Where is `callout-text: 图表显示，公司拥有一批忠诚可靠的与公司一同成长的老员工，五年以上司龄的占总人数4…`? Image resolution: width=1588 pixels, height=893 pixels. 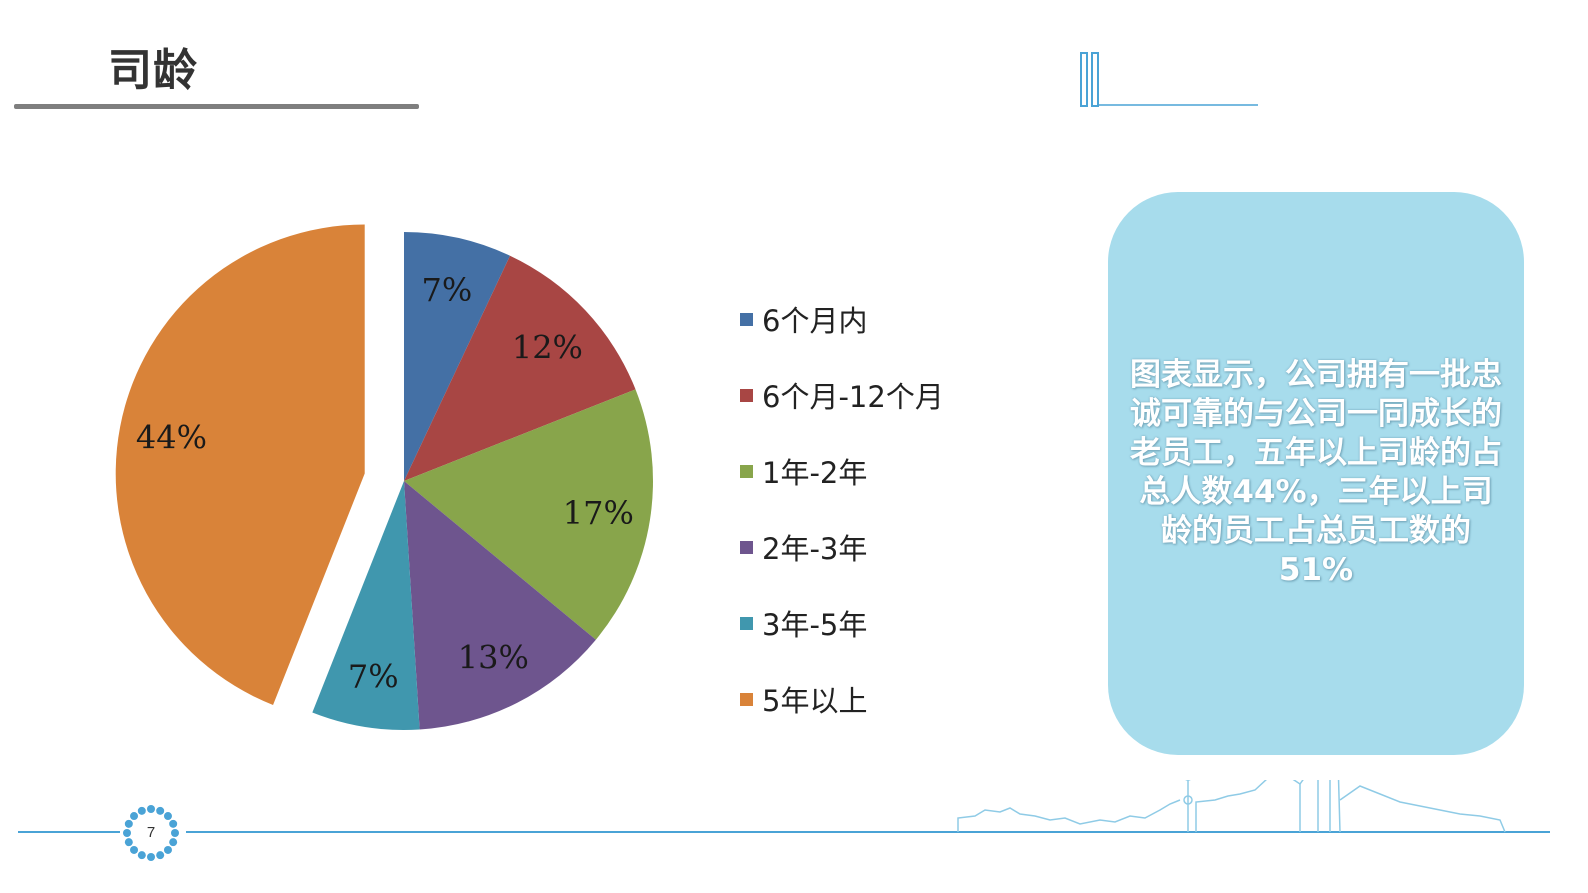
callout-text: 图表显示，公司拥有一批忠诚可靠的与公司一同成长的老员工，五年以上司龄的占总人数4… is located at coordinates (1316, 472).